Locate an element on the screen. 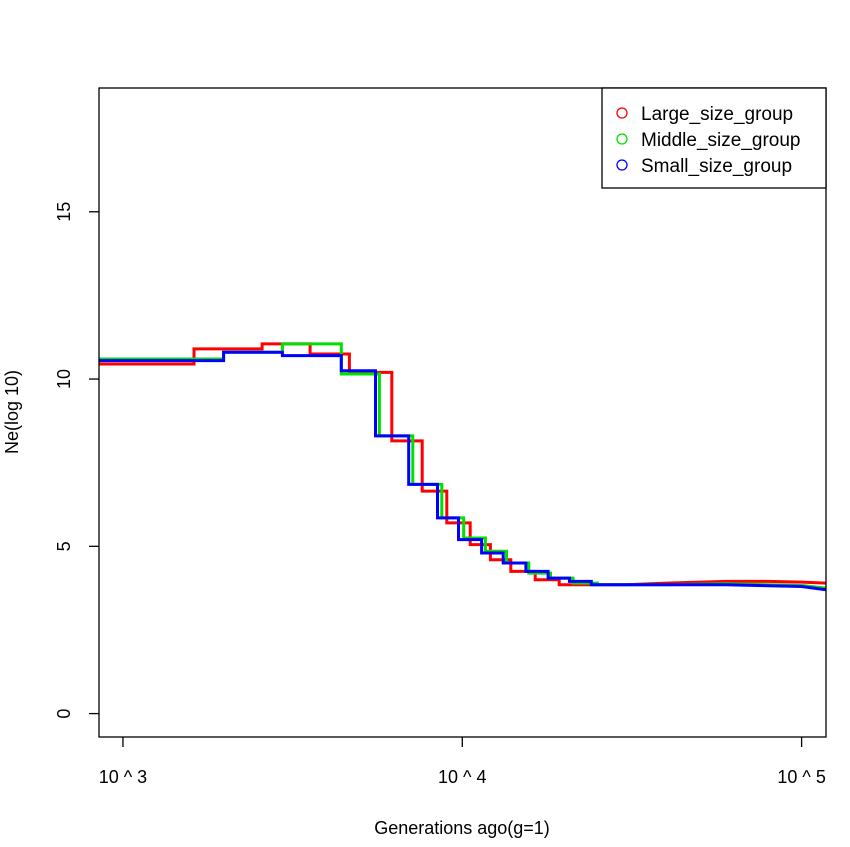  legend-label-2: Middle_size_group is located at coordinates (721, 140).